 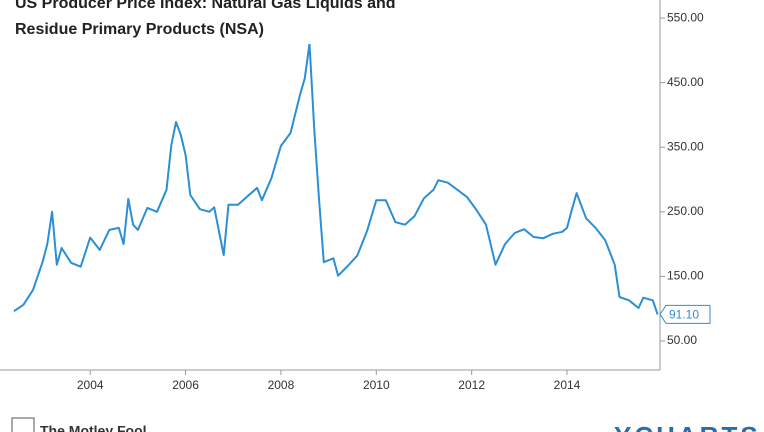 I want to click on y-tick-label: 450.00, so click(x=685, y=82).